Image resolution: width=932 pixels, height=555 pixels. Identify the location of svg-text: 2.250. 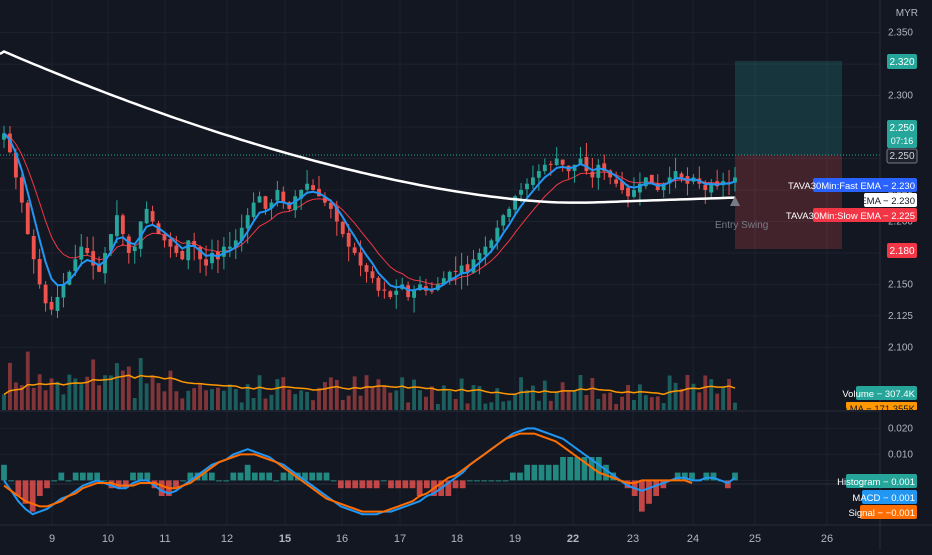
(901, 128).